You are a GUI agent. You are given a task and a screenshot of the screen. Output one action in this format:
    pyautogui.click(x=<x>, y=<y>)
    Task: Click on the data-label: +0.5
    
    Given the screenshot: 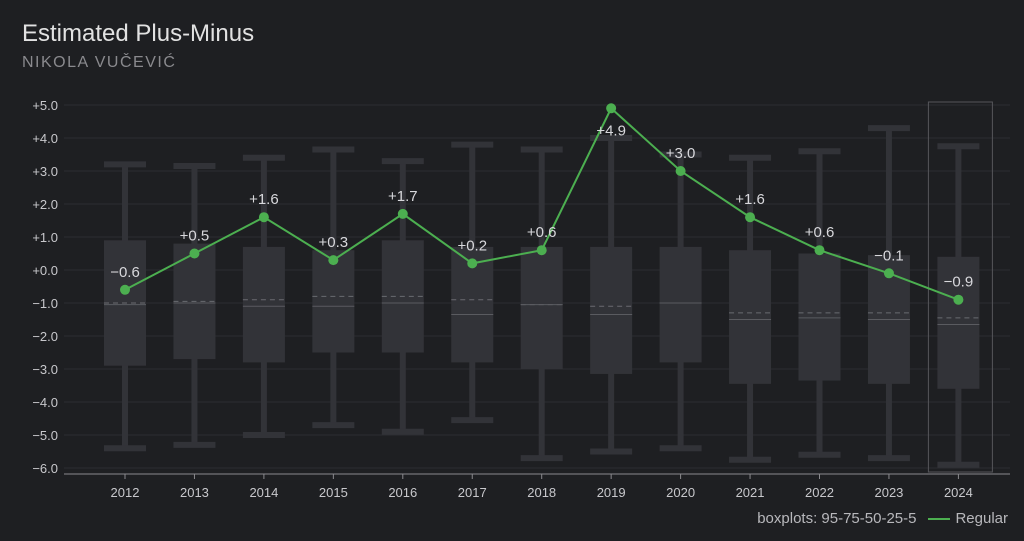 What is the action you would take?
    pyautogui.click(x=195, y=236)
    